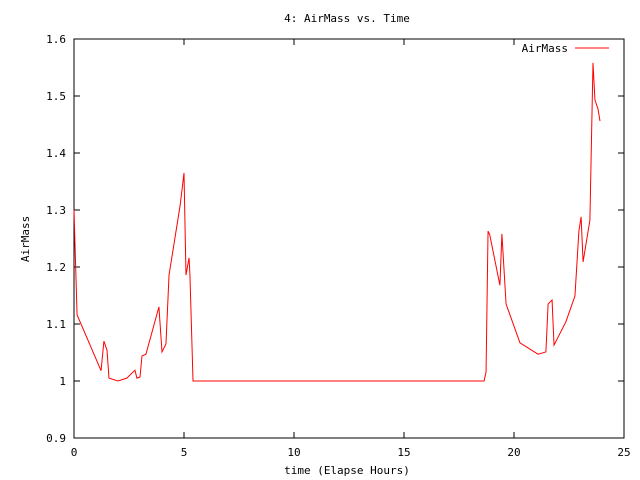 The height and width of the screenshot is (480, 640). I want to click on y-tick-label: 1, so click(62, 381).